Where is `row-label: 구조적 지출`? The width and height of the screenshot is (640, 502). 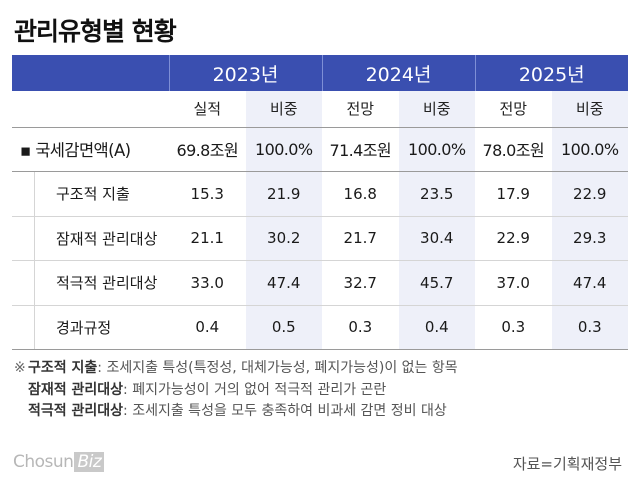 row-label: 구조적 지출 is located at coordinates (90, 194).